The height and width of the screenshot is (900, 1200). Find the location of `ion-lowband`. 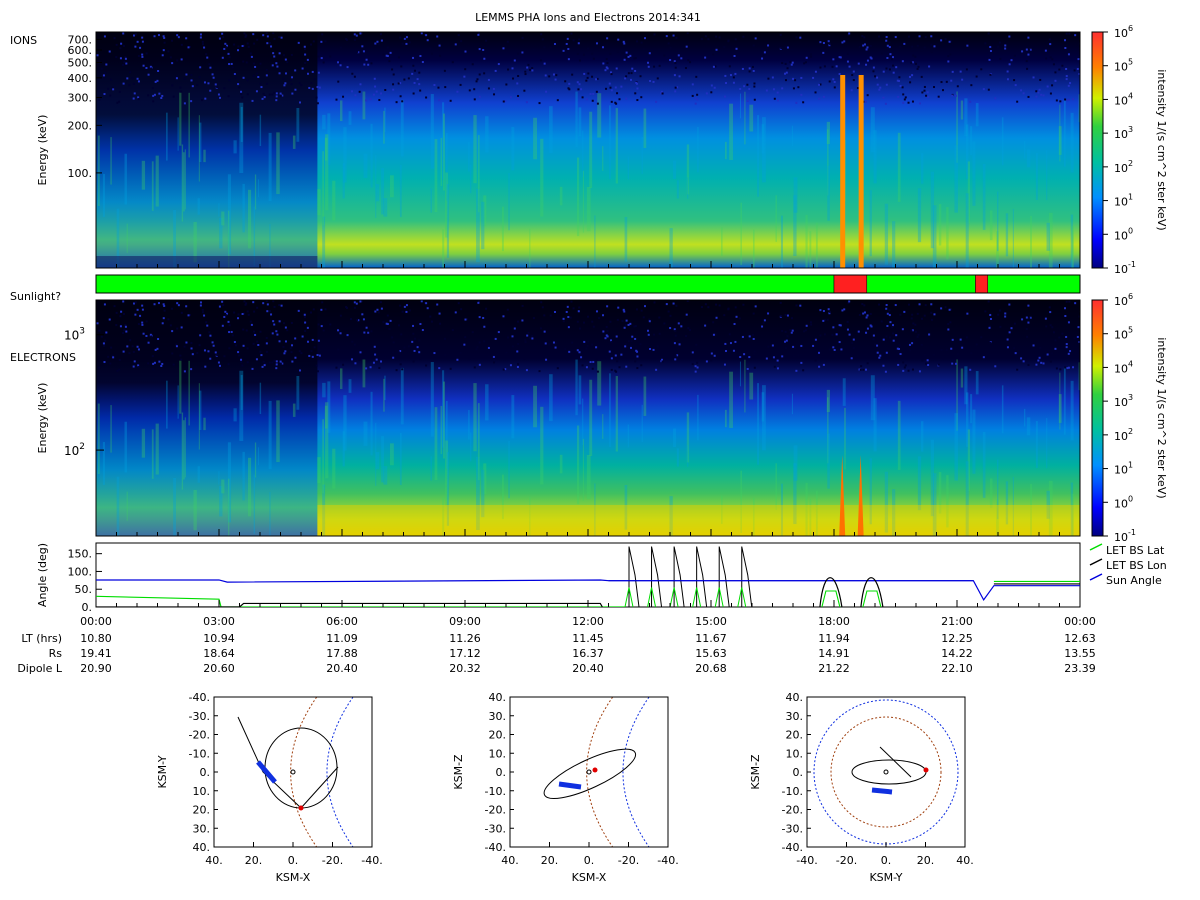

ion-lowband is located at coordinates (207, 262).